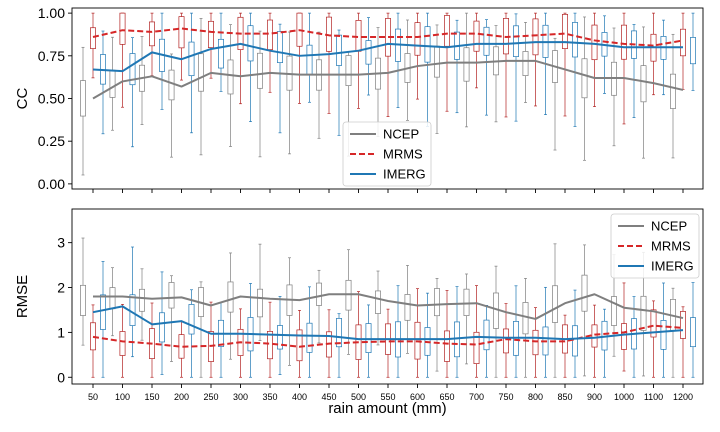 The height and width of the screenshot is (432, 720). What do you see at coordinates (240, 397) in the screenshot?
I see `x-tick-label: 300` at bounding box center [240, 397].